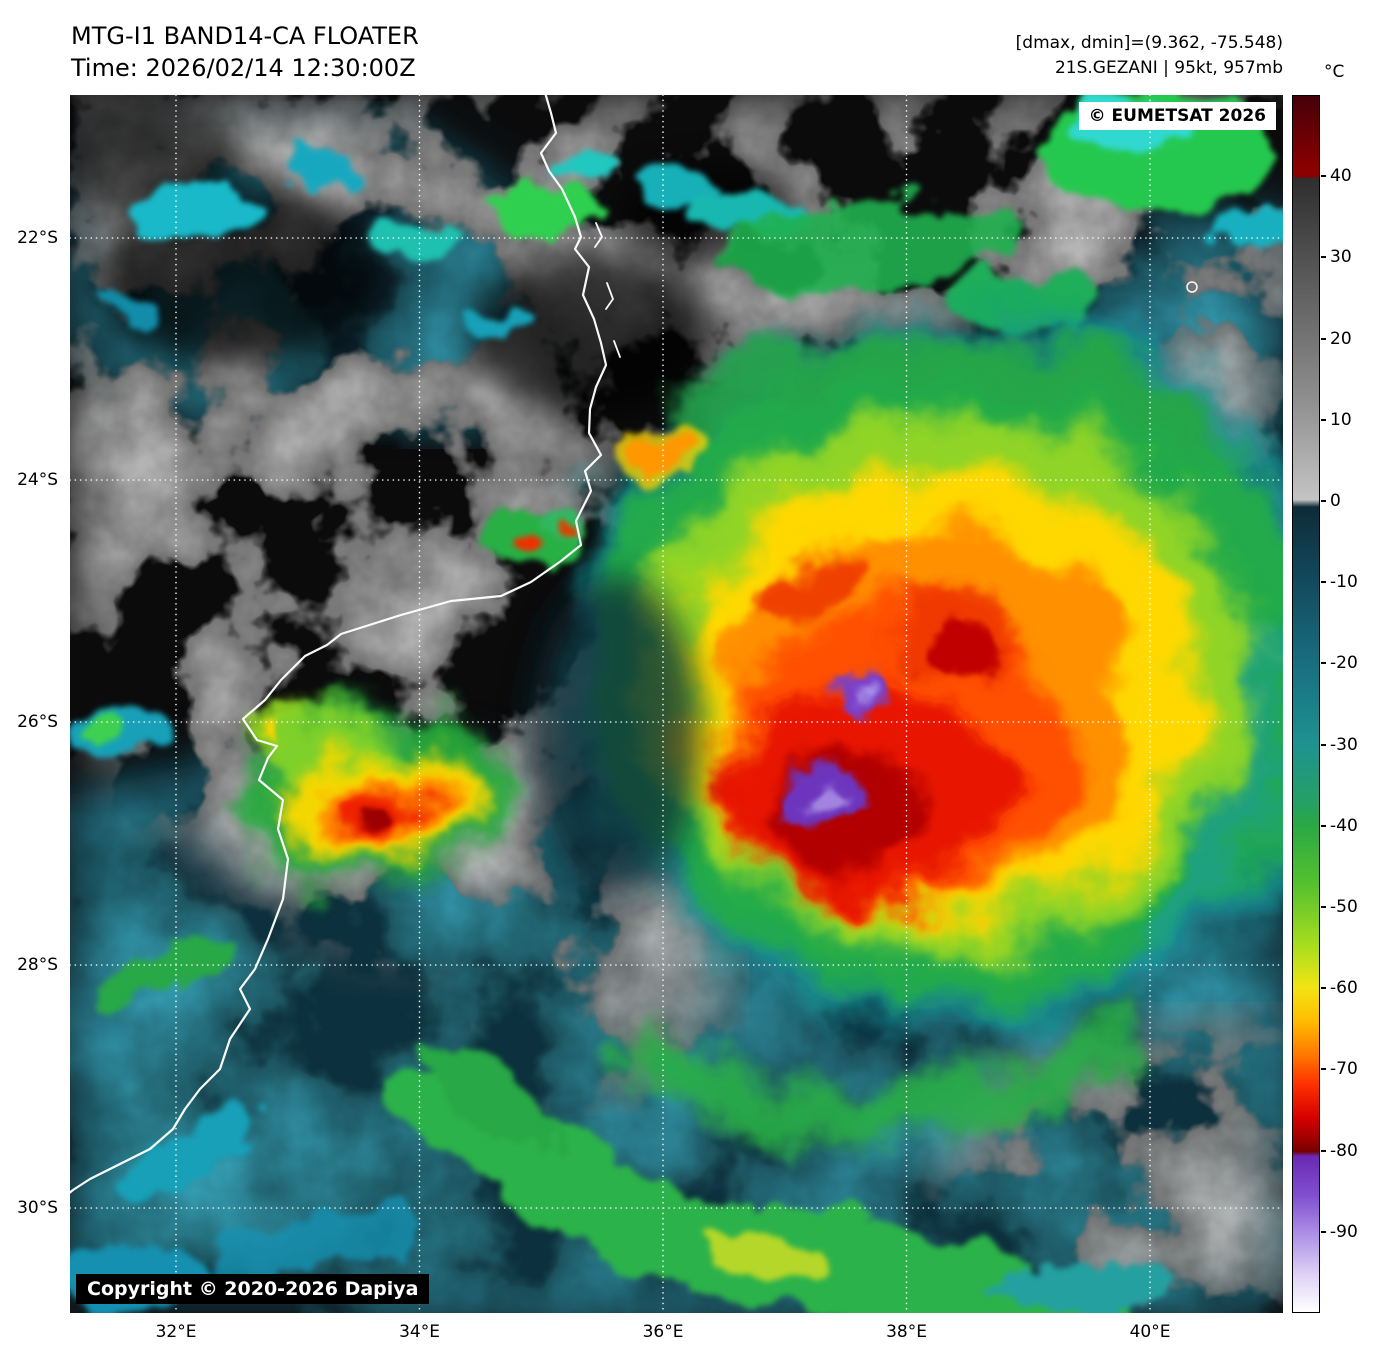 Image resolution: width=1388 pixels, height=1359 pixels. I want to click on lon-tick-label: 32°E, so click(176, 1332).